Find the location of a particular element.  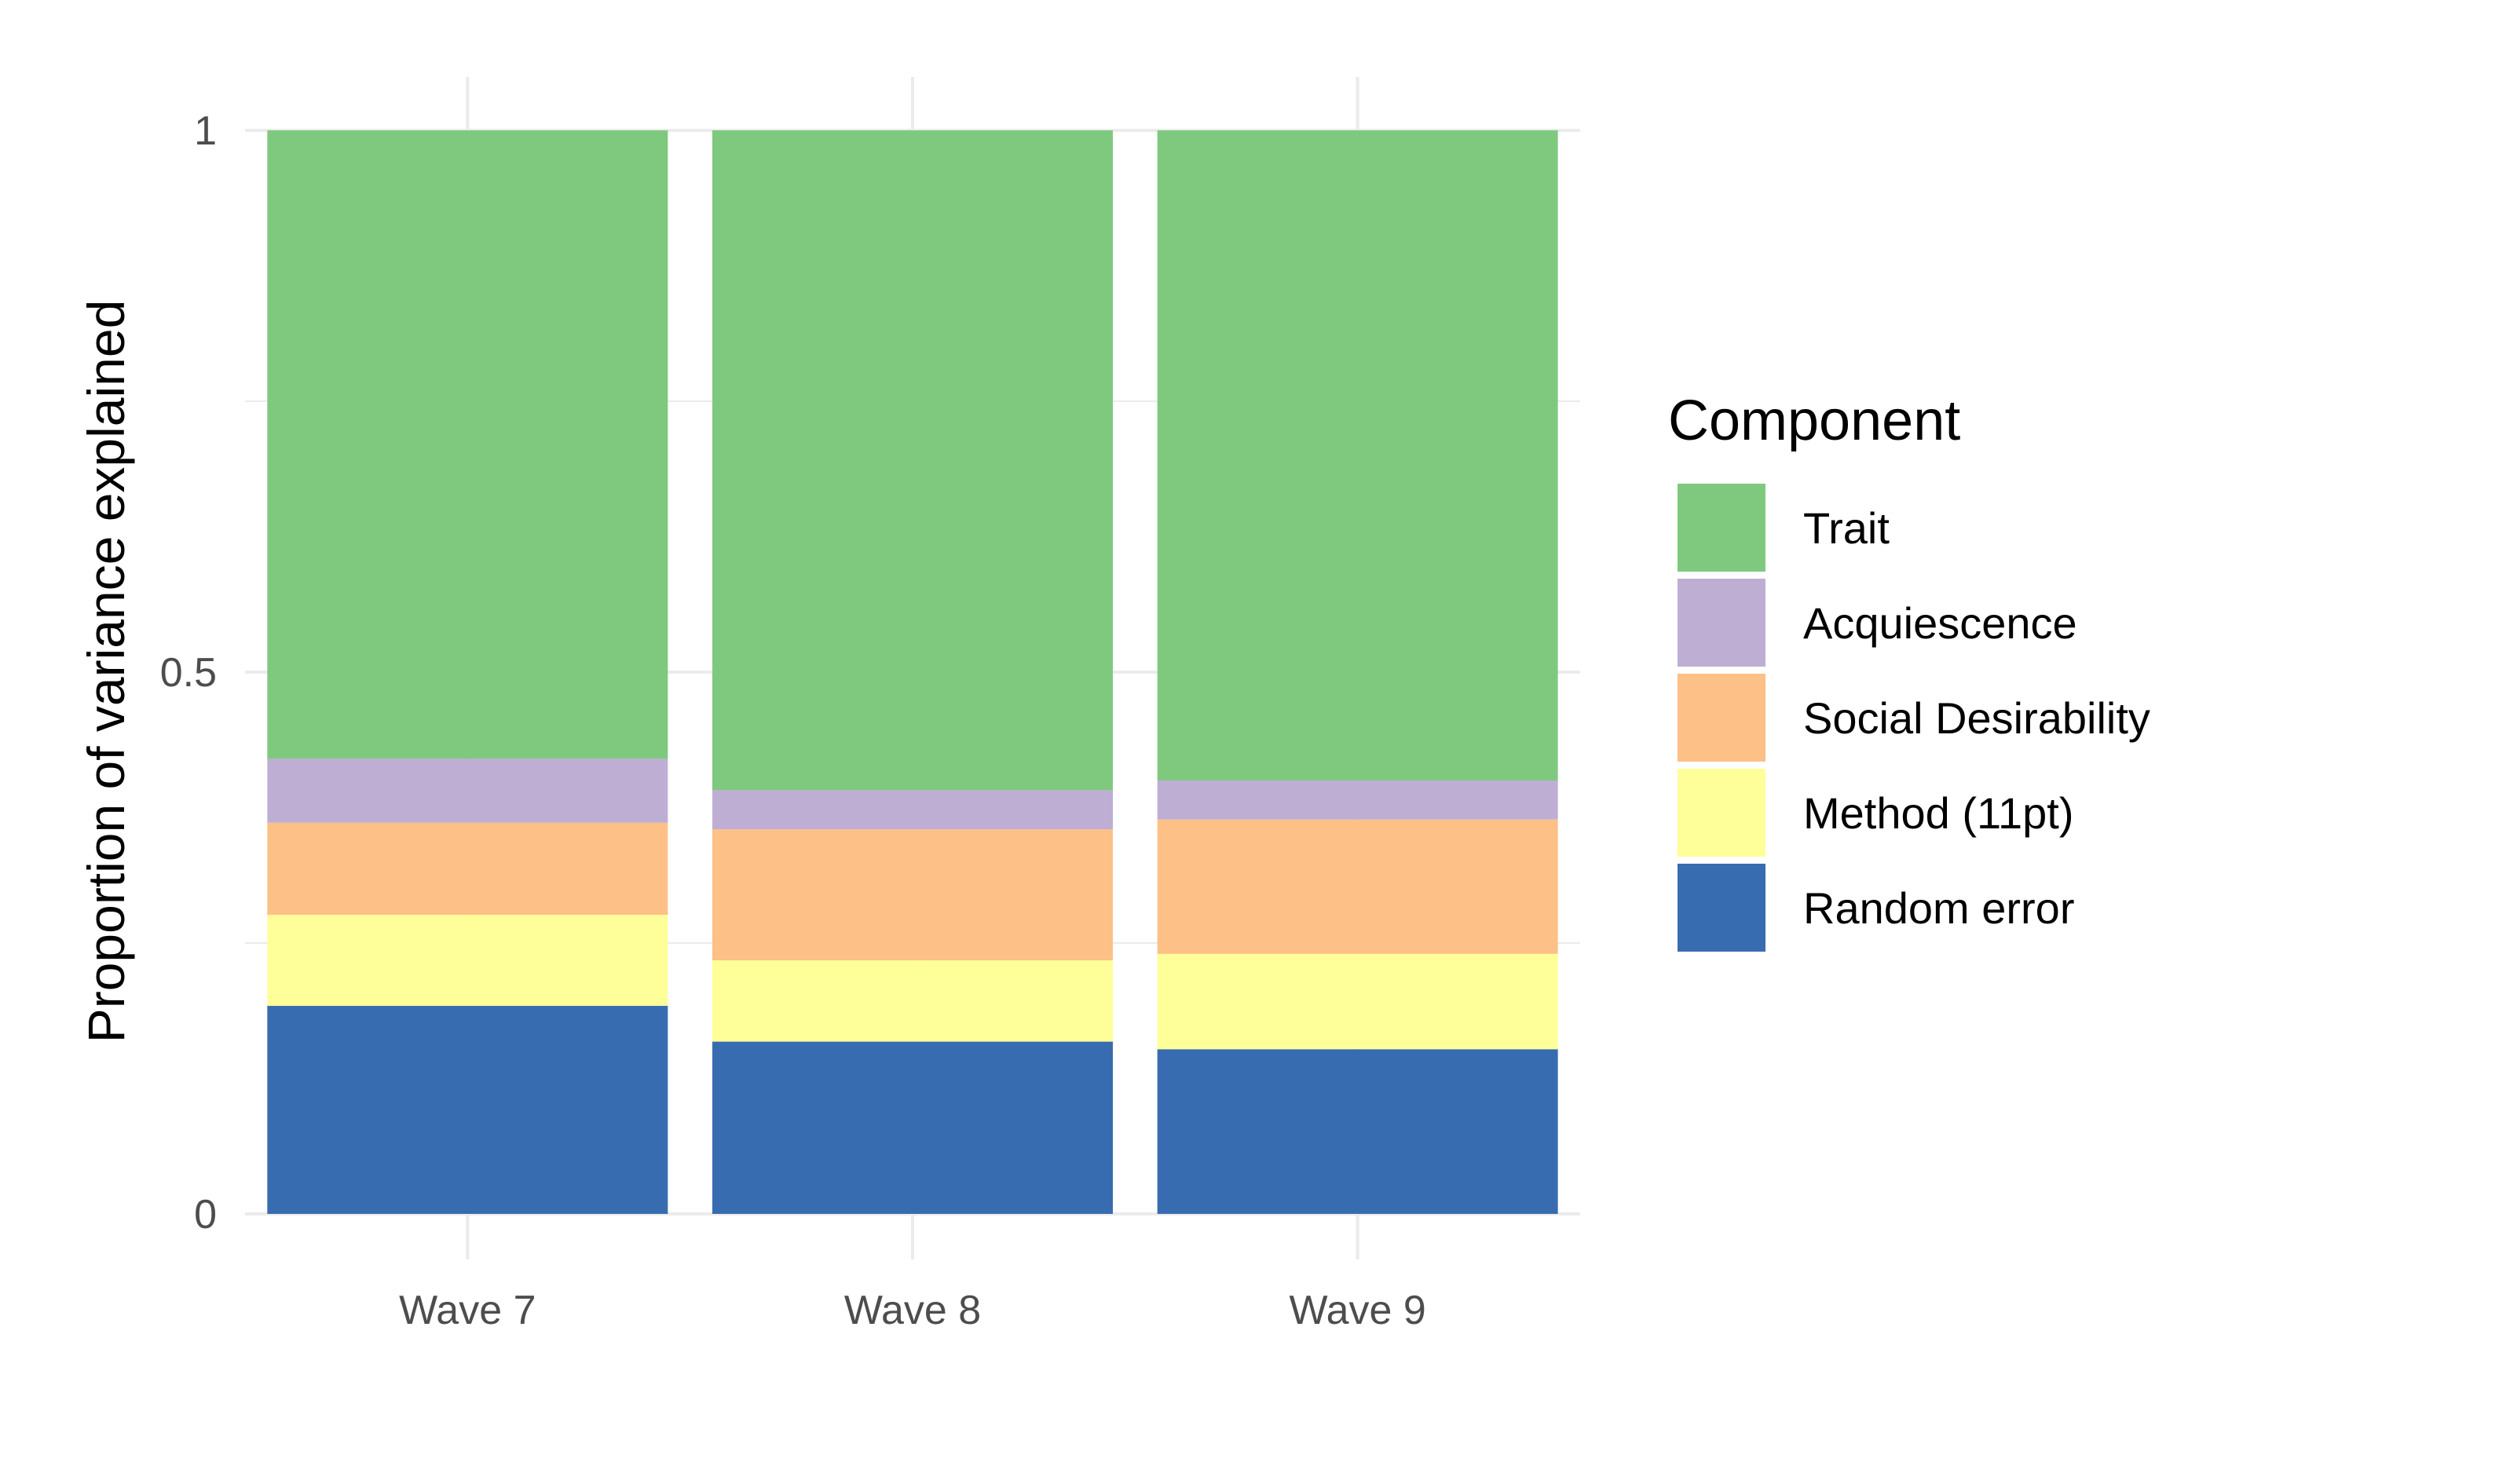

legend-label: Social Desirability is located at coordinates (1976, 718).